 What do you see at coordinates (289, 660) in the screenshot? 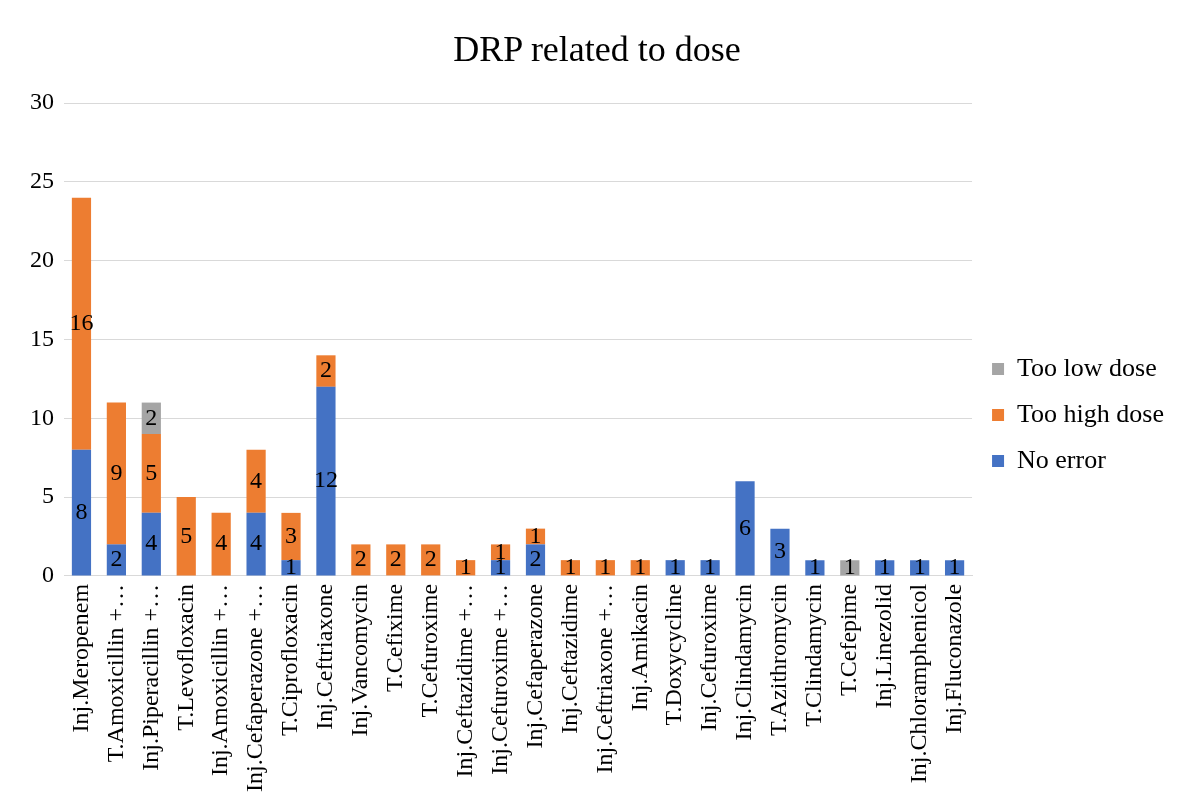
I see `x-tick-label: T.Ciprofloxacin` at bounding box center [289, 660].